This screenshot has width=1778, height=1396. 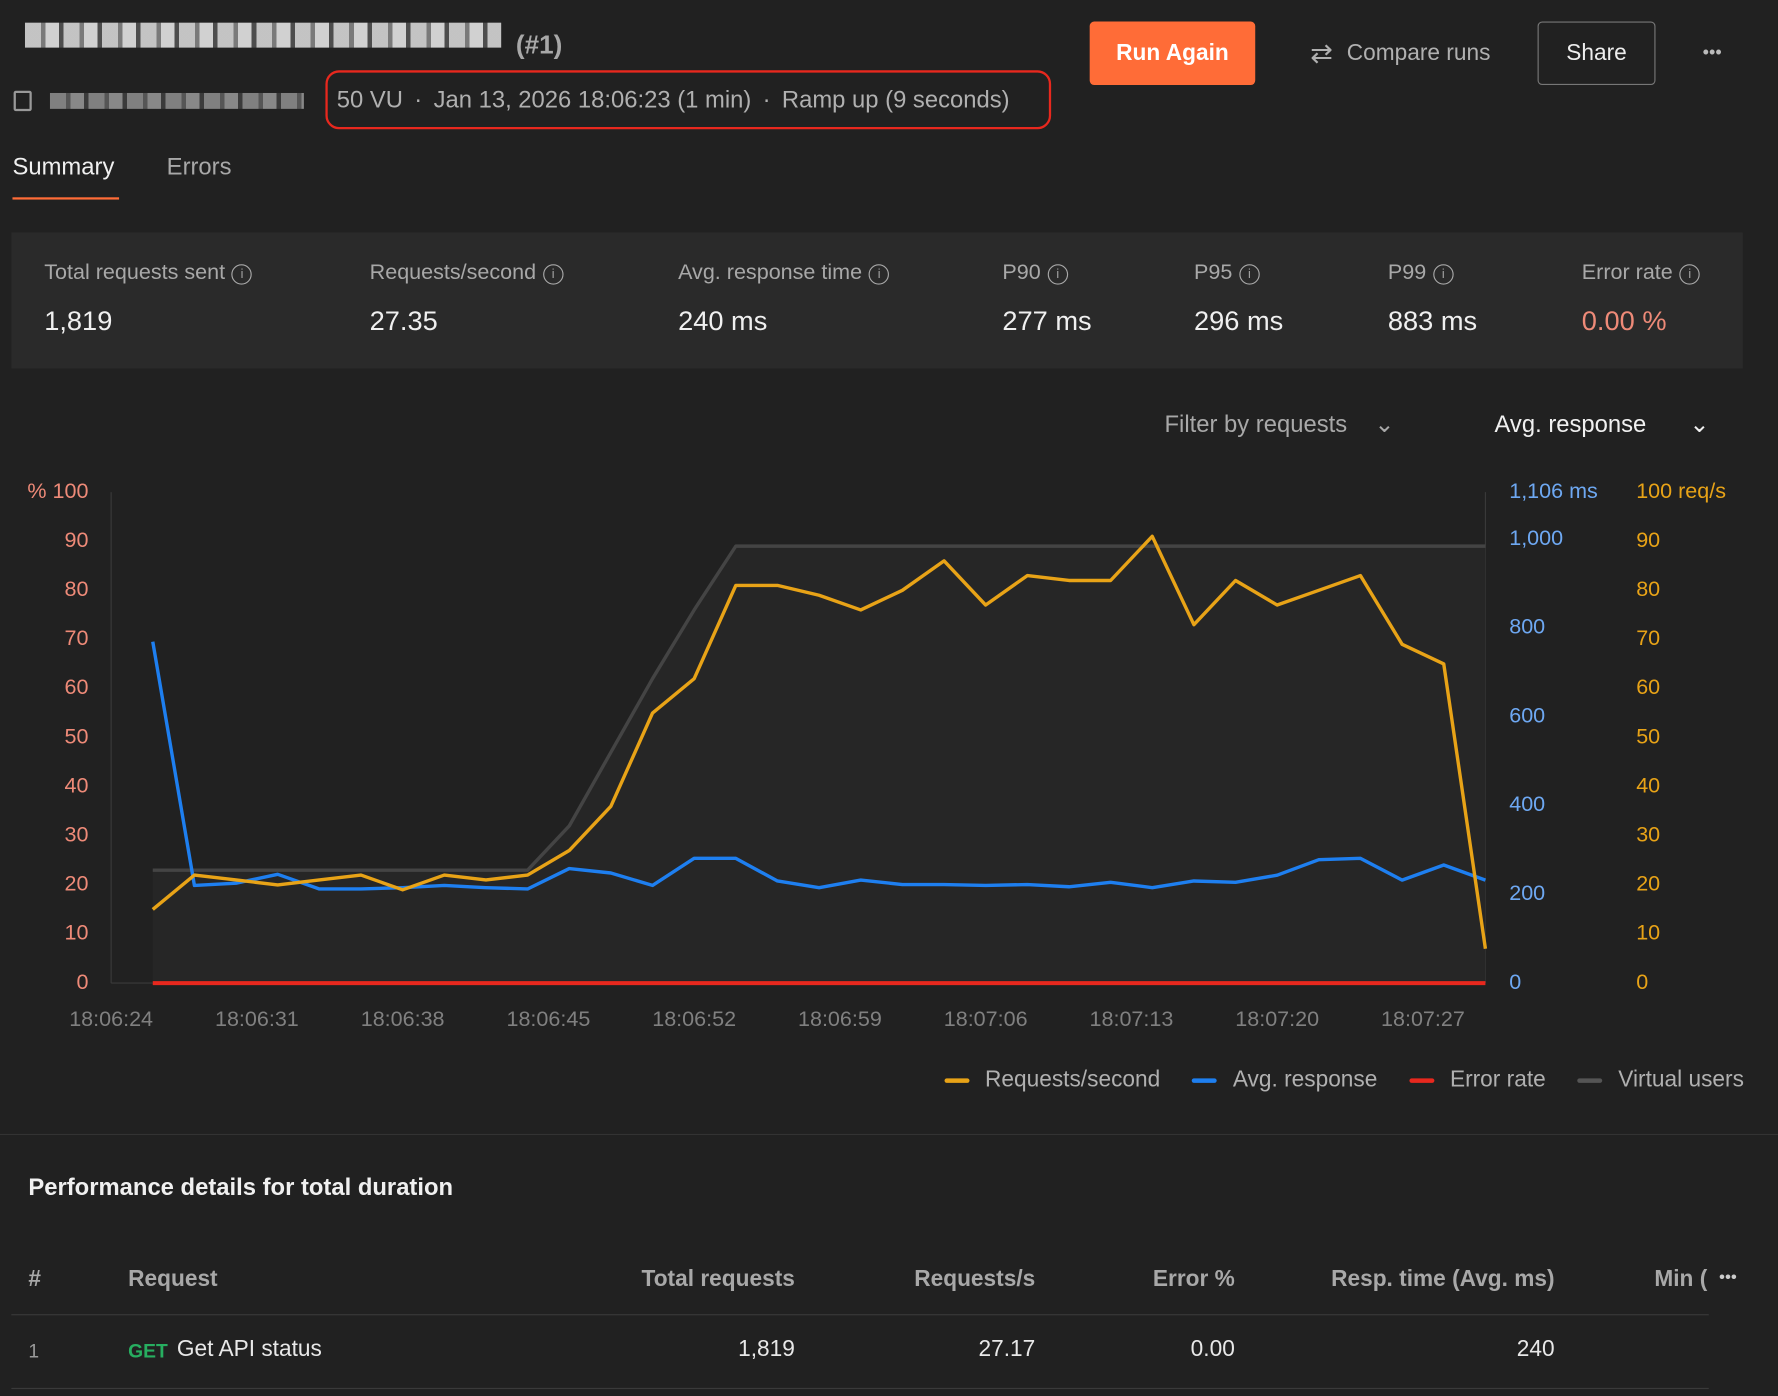 I want to click on metric-label: Error rate i, so click(x=1641, y=273).